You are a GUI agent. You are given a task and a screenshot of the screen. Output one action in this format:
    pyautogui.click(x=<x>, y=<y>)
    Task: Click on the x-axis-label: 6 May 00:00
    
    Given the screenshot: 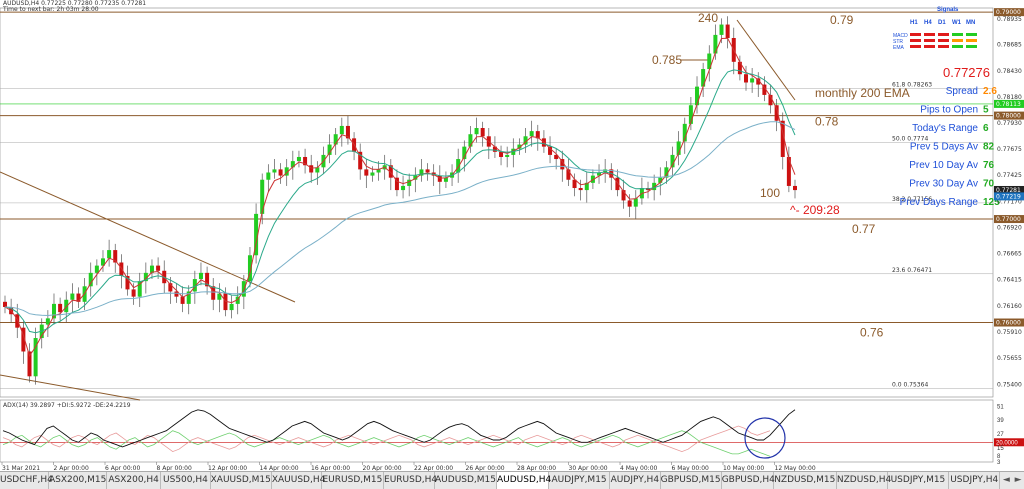 What is the action you would take?
    pyautogui.click(x=691, y=468)
    